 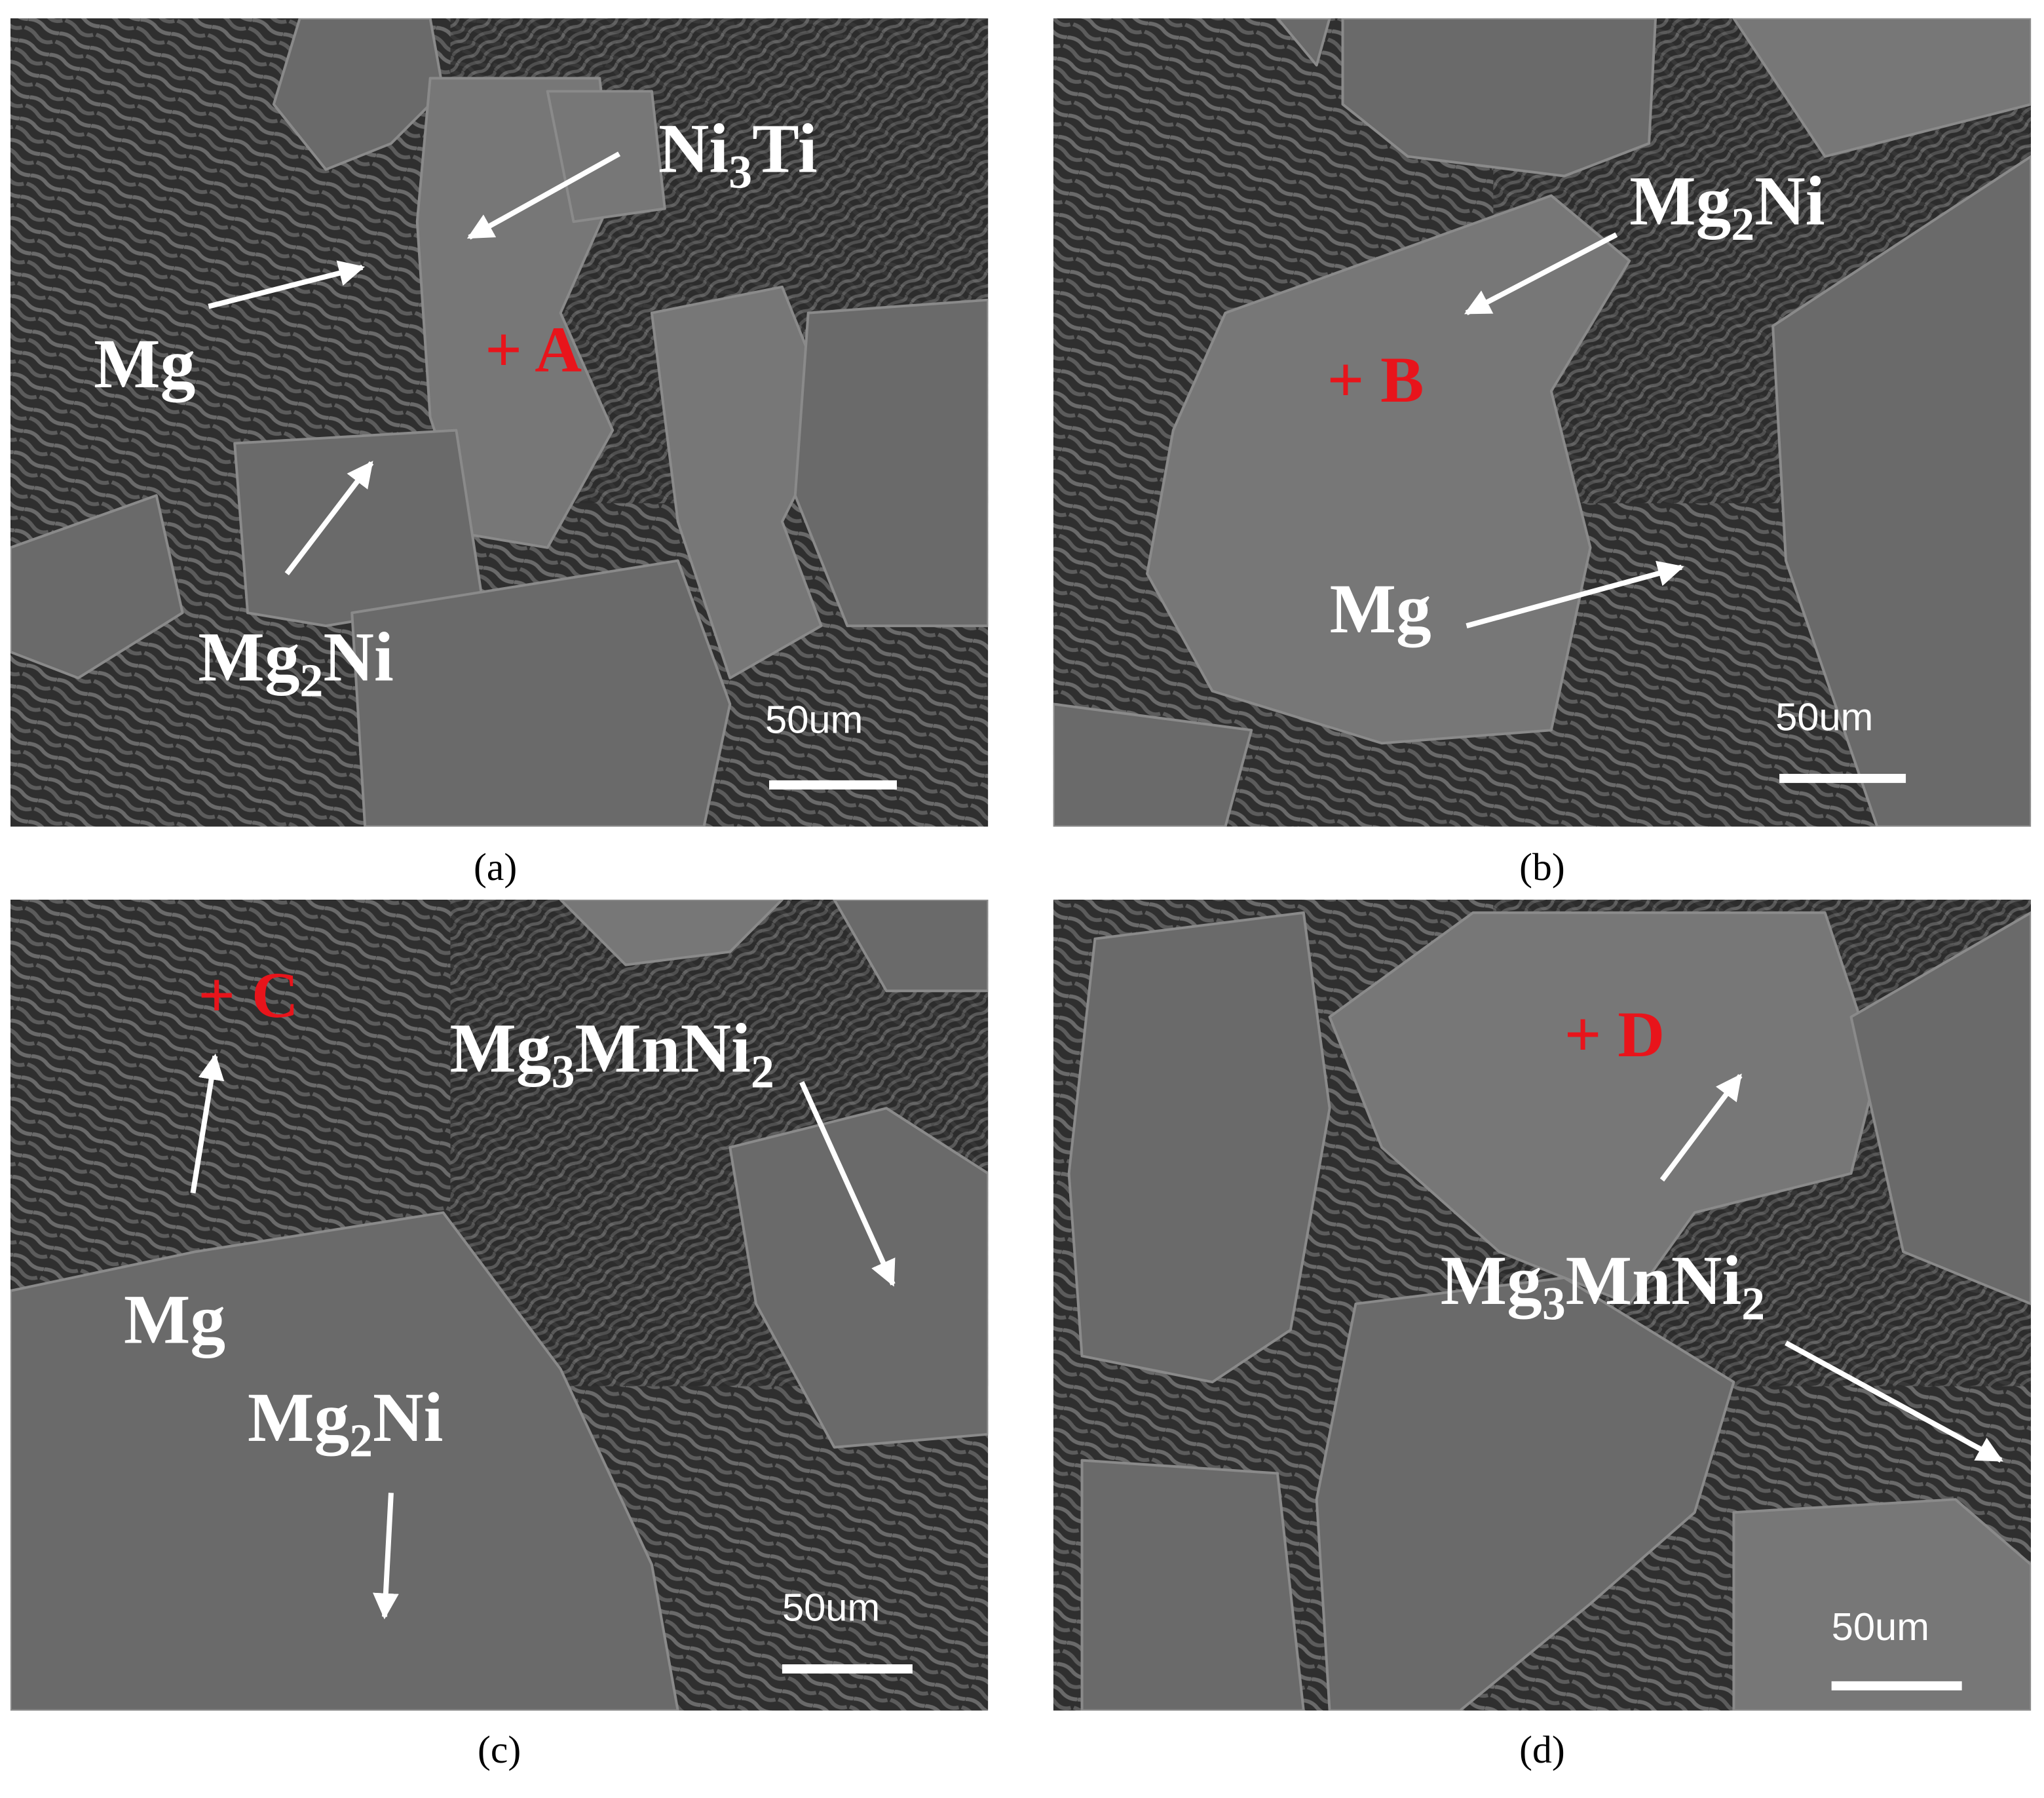 What do you see at coordinates (1542, 1750) in the screenshot?
I see `panel-caption: (d)` at bounding box center [1542, 1750].